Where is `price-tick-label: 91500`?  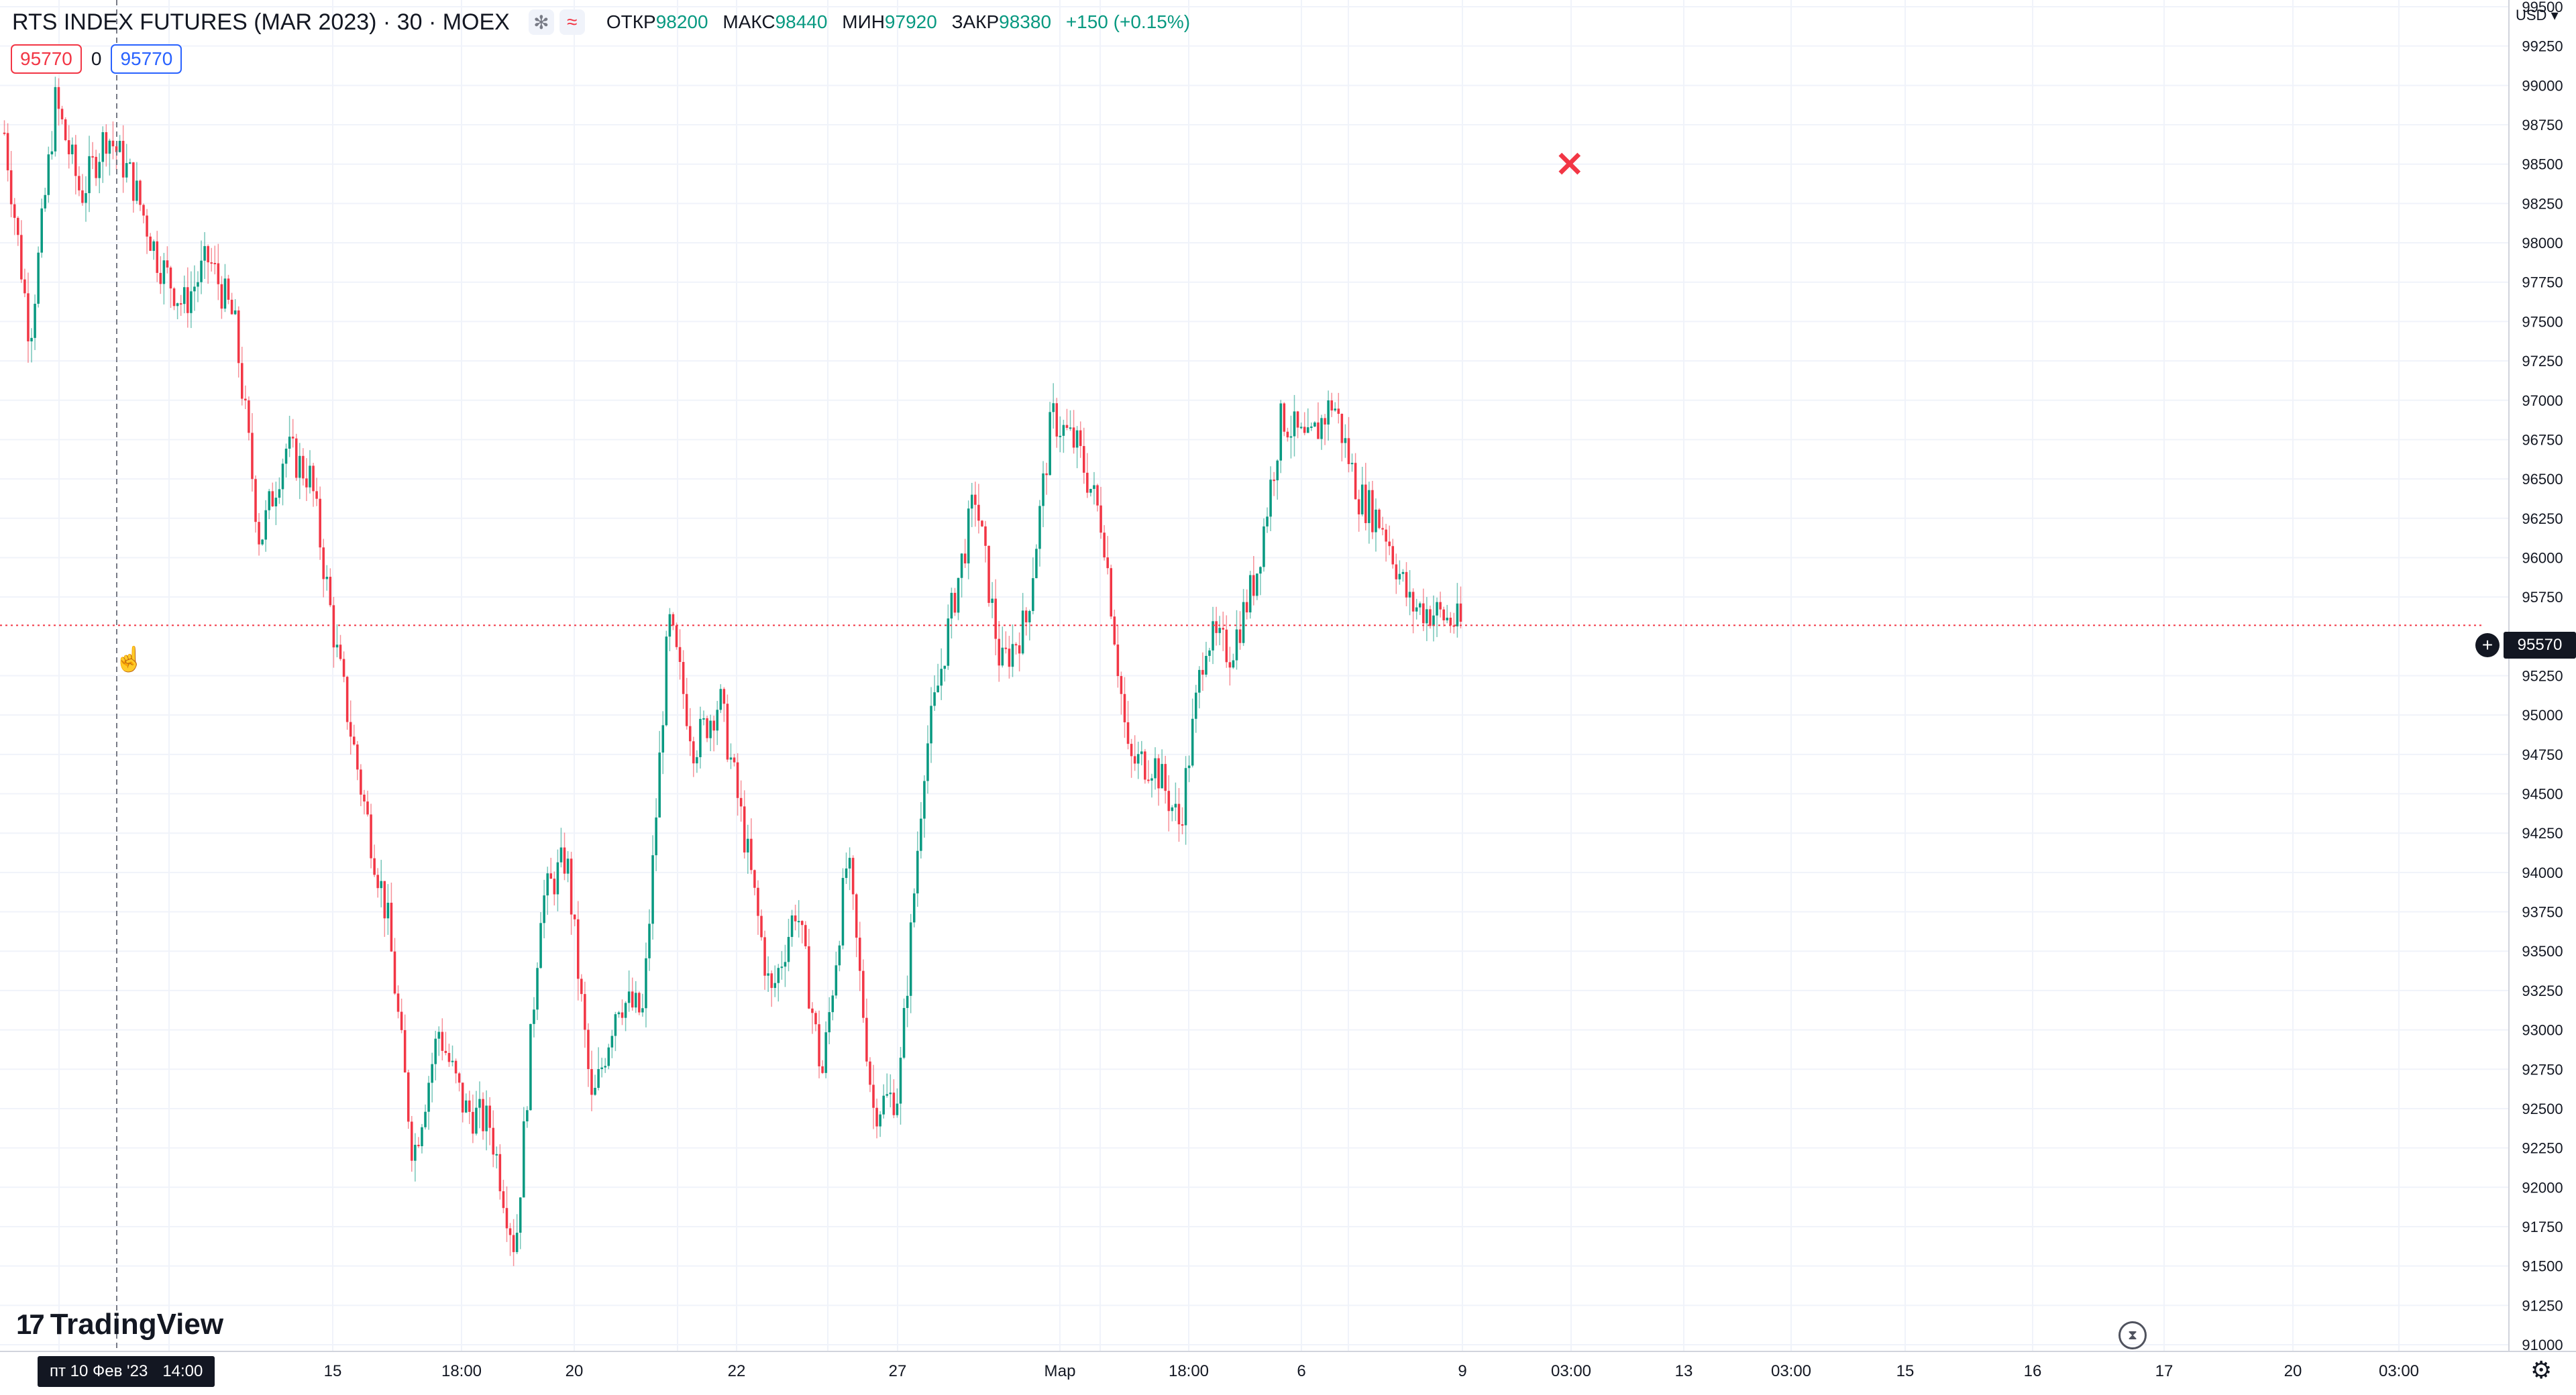
price-tick-label: 91500 is located at coordinates (2542, 1266).